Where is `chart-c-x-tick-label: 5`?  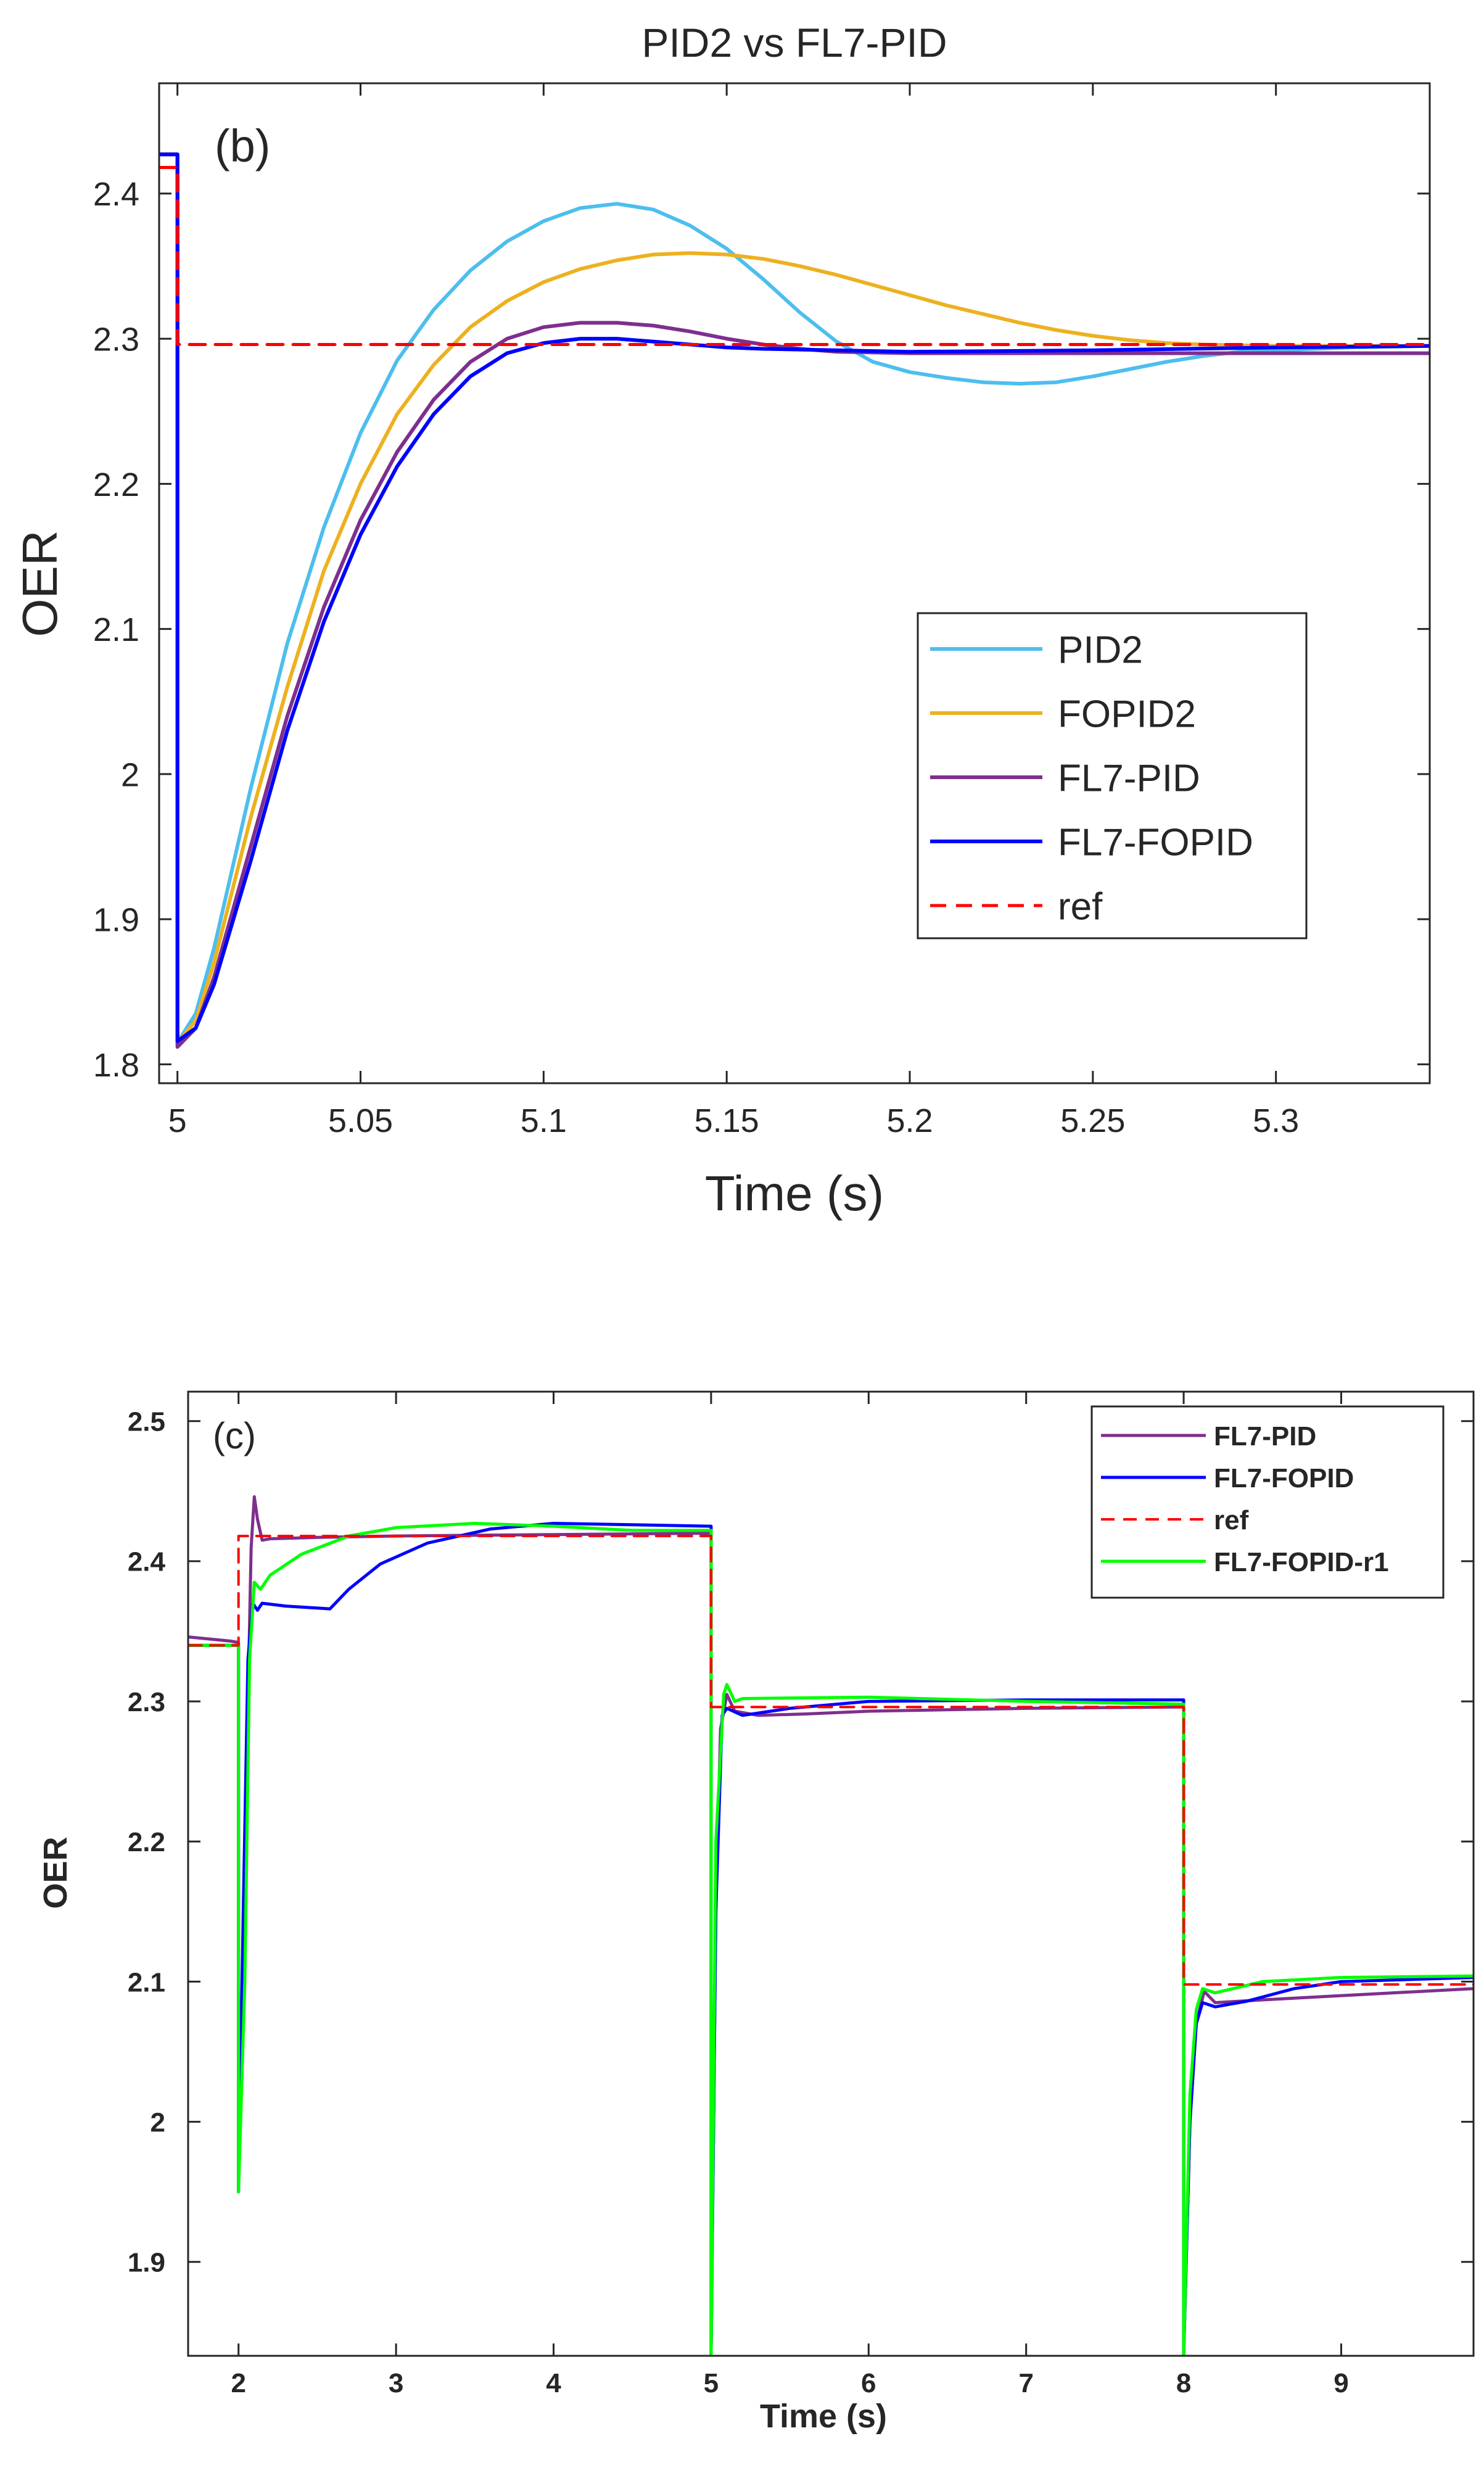 chart-c-x-tick-label: 5 is located at coordinates (711, 2383).